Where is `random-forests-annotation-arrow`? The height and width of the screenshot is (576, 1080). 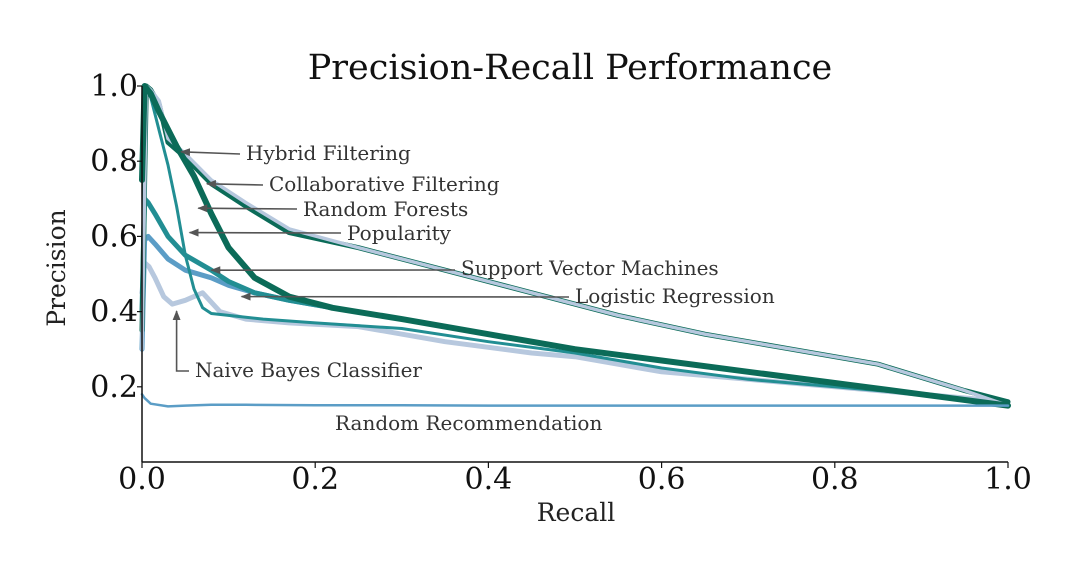
random-forests-annotation-arrow is located at coordinates (247, 208).